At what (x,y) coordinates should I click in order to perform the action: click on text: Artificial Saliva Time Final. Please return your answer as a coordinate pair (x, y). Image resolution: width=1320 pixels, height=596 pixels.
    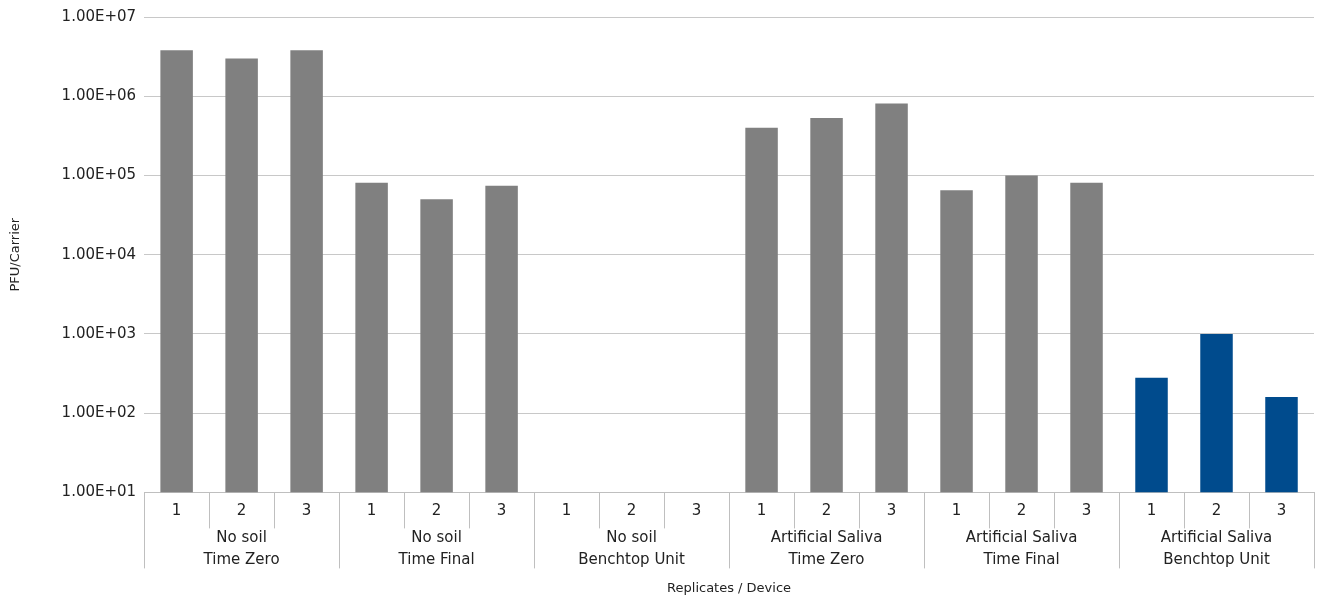
    Looking at the image, I should click on (1021, 547).